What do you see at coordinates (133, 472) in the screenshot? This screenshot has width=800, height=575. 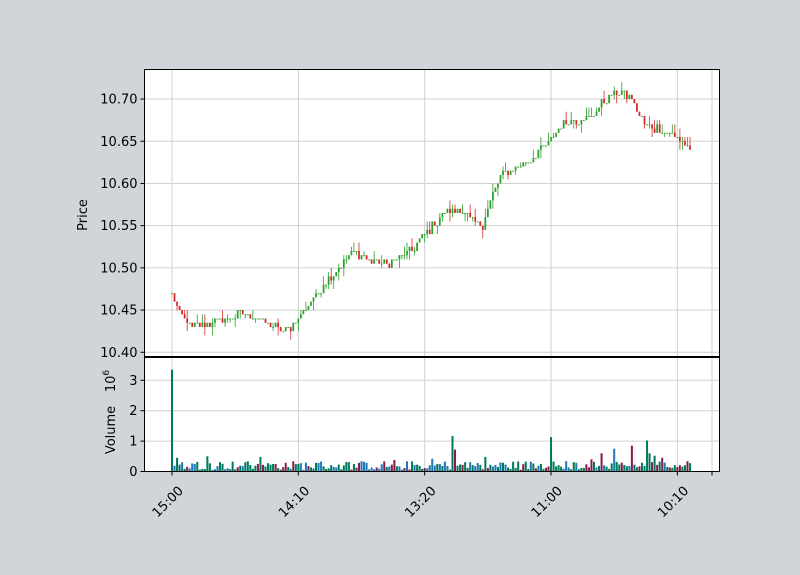 I see `volume-tick-label: 0` at bounding box center [133, 472].